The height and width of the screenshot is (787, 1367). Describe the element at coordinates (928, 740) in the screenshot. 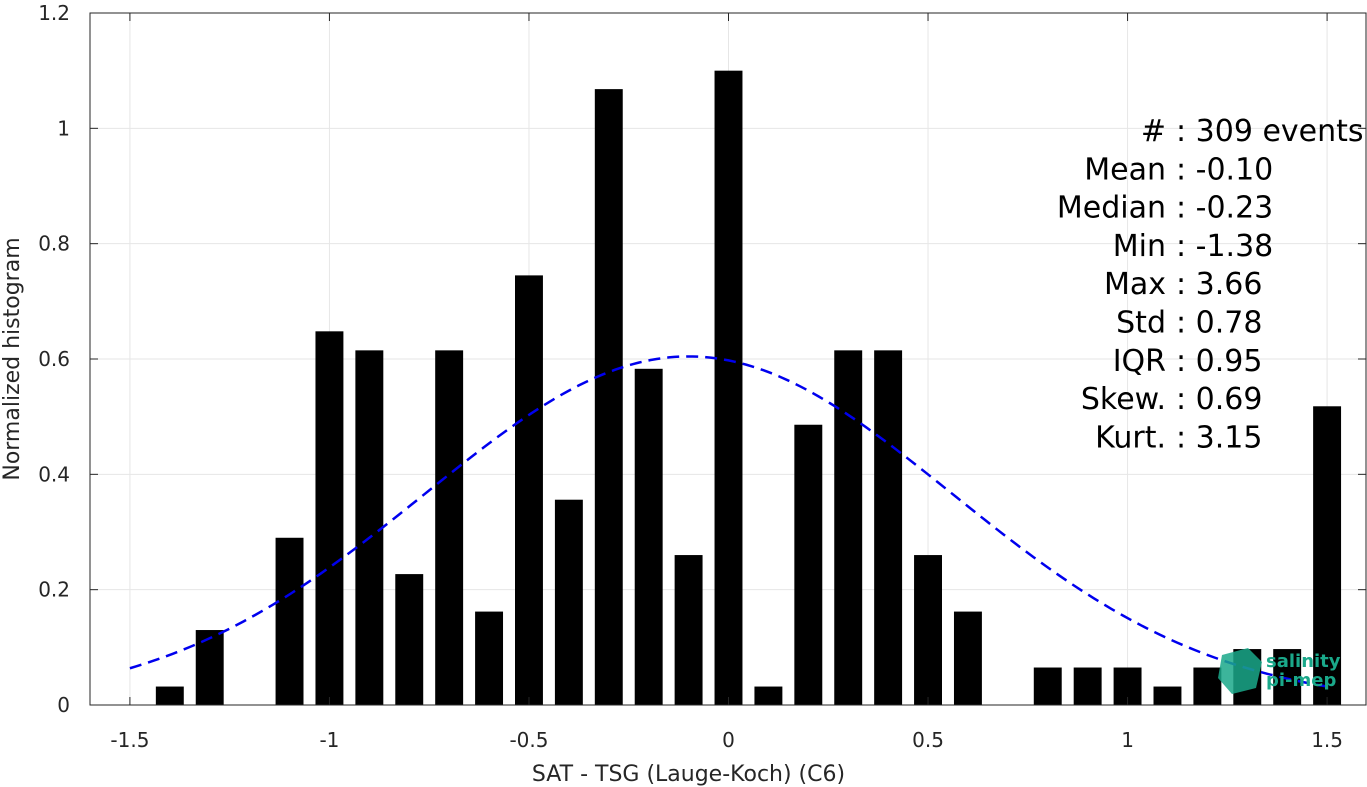

I see `x-tick-label: 0.5` at that location.